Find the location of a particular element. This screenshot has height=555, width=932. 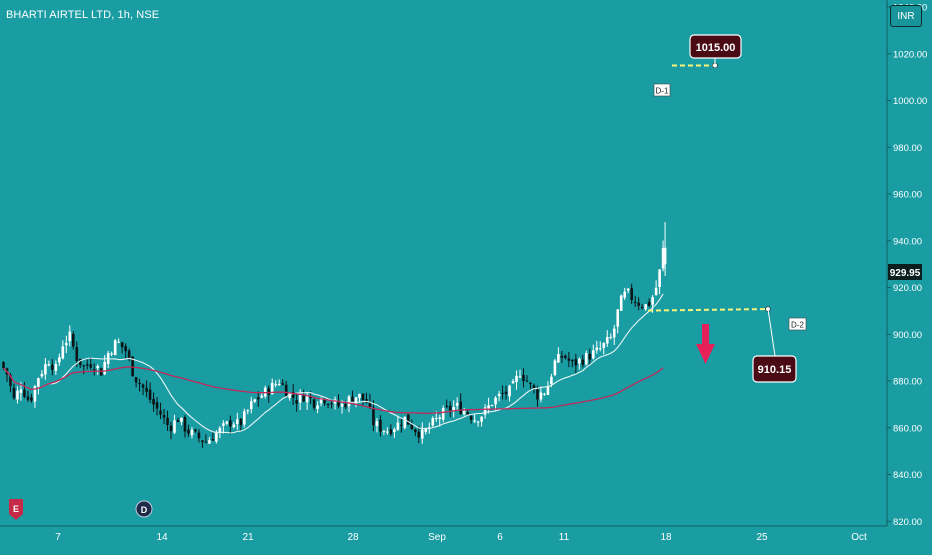

chart-title: BHARTI AIRTEL LTD, 1h, NSE is located at coordinates (83, 15).